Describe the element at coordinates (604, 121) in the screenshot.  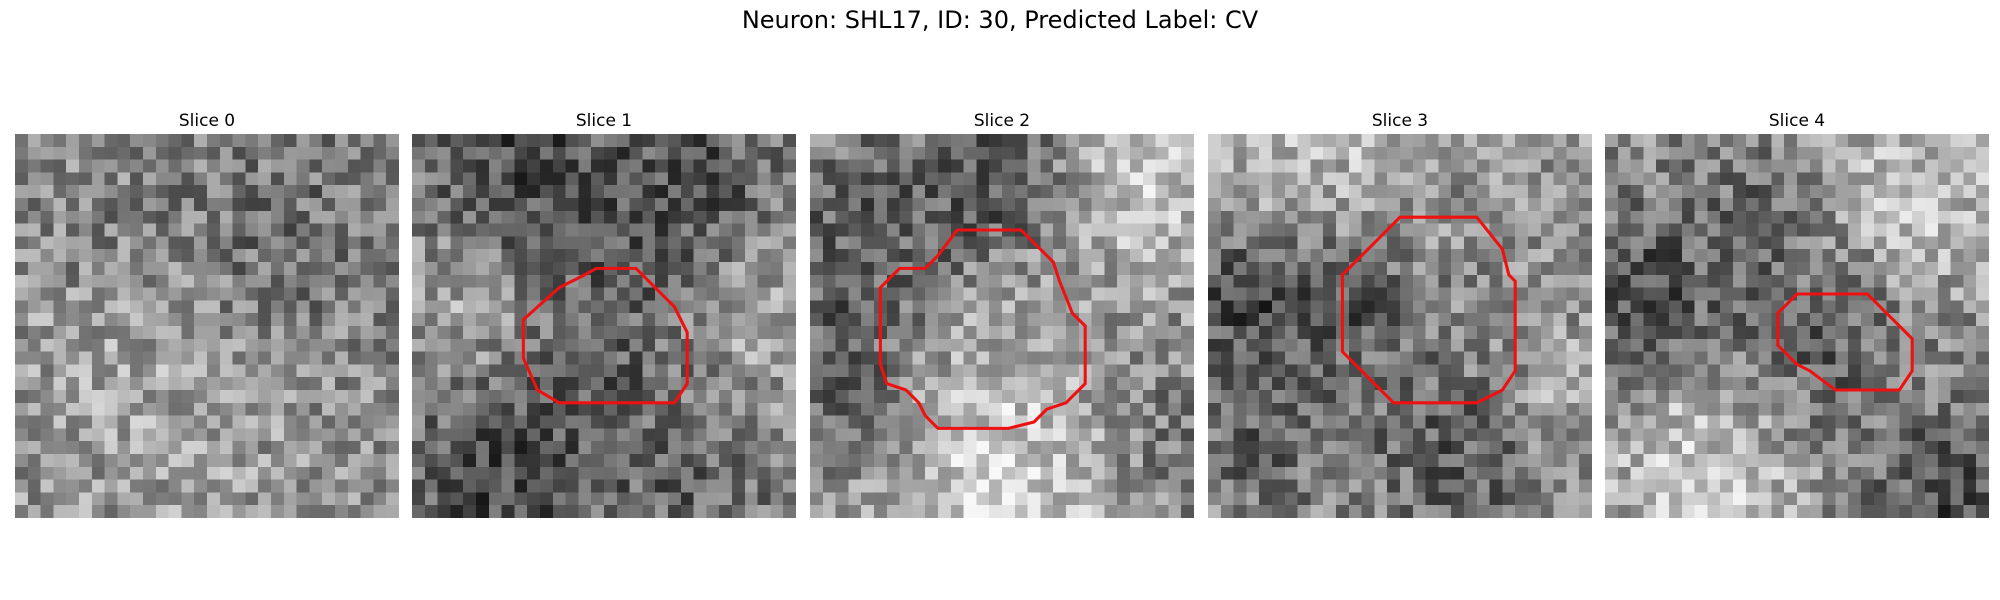
I see `slice-title-1: Slice 1` at that location.